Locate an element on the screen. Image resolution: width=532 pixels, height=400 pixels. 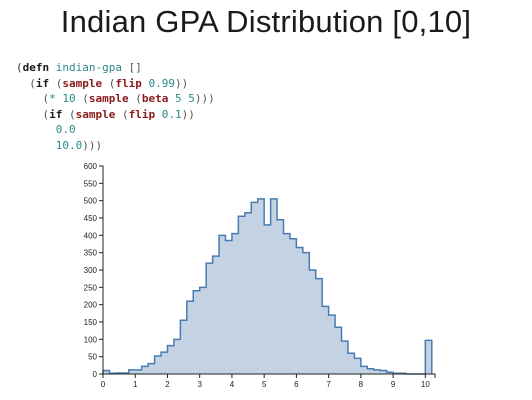
x-axis is located at coordinates (269, 375).